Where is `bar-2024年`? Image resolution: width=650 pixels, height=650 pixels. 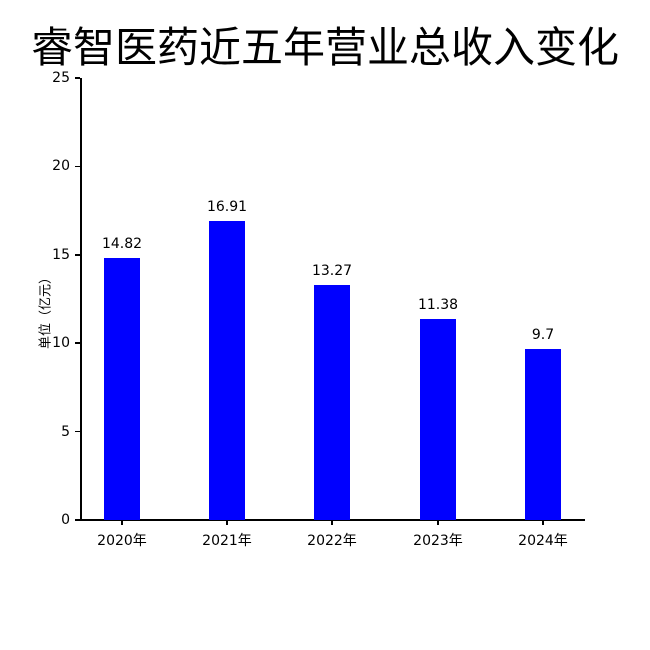
bar-2024年 is located at coordinates (543, 434).